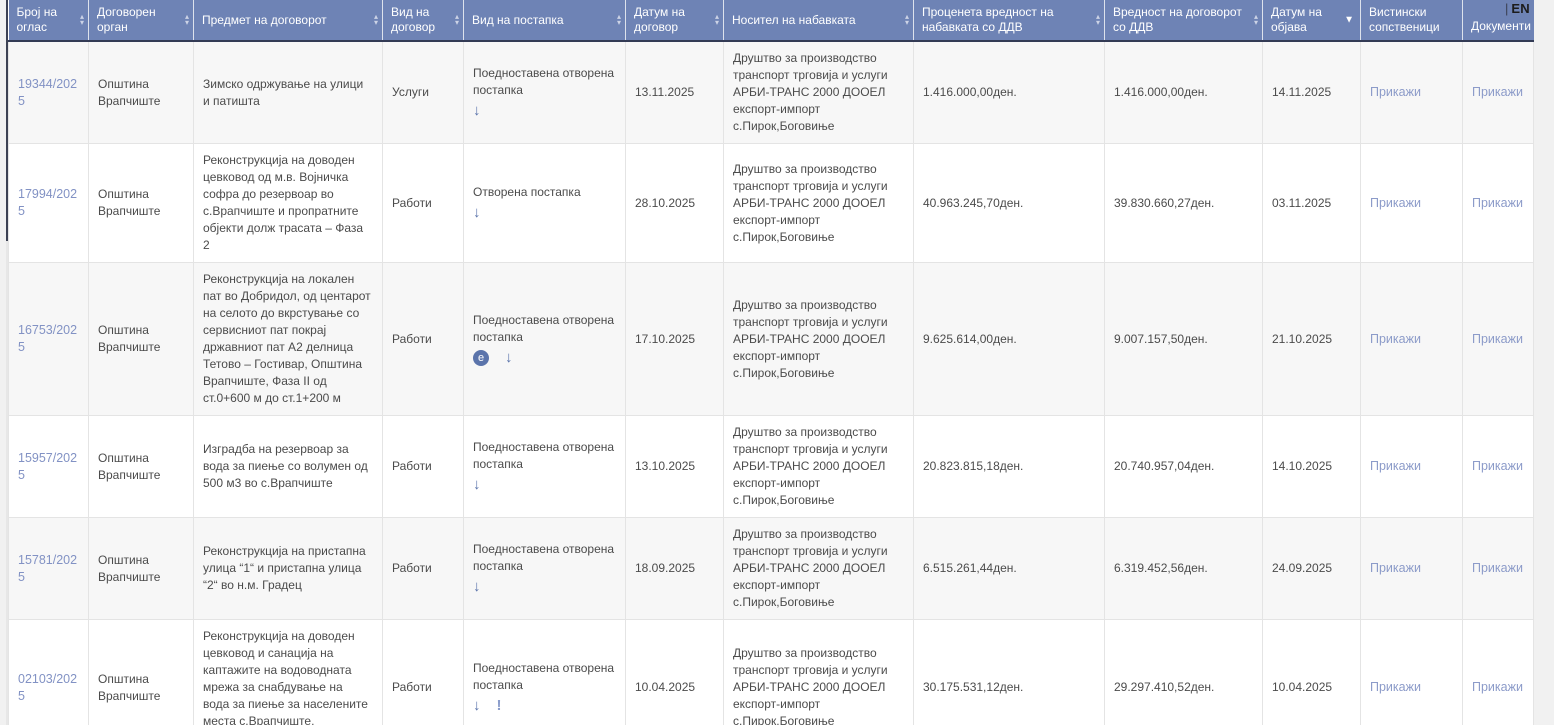 The width and height of the screenshot is (1554, 725). I want to click on cell-publish-date: 14.11.2025, so click(1311, 92).